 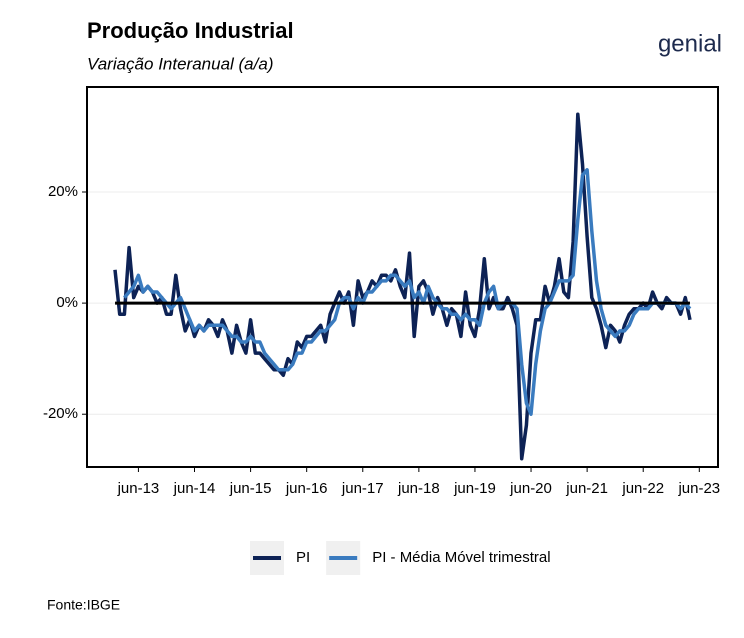 I want to click on chart-title: Produção Industrial, so click(x=190, y=30).